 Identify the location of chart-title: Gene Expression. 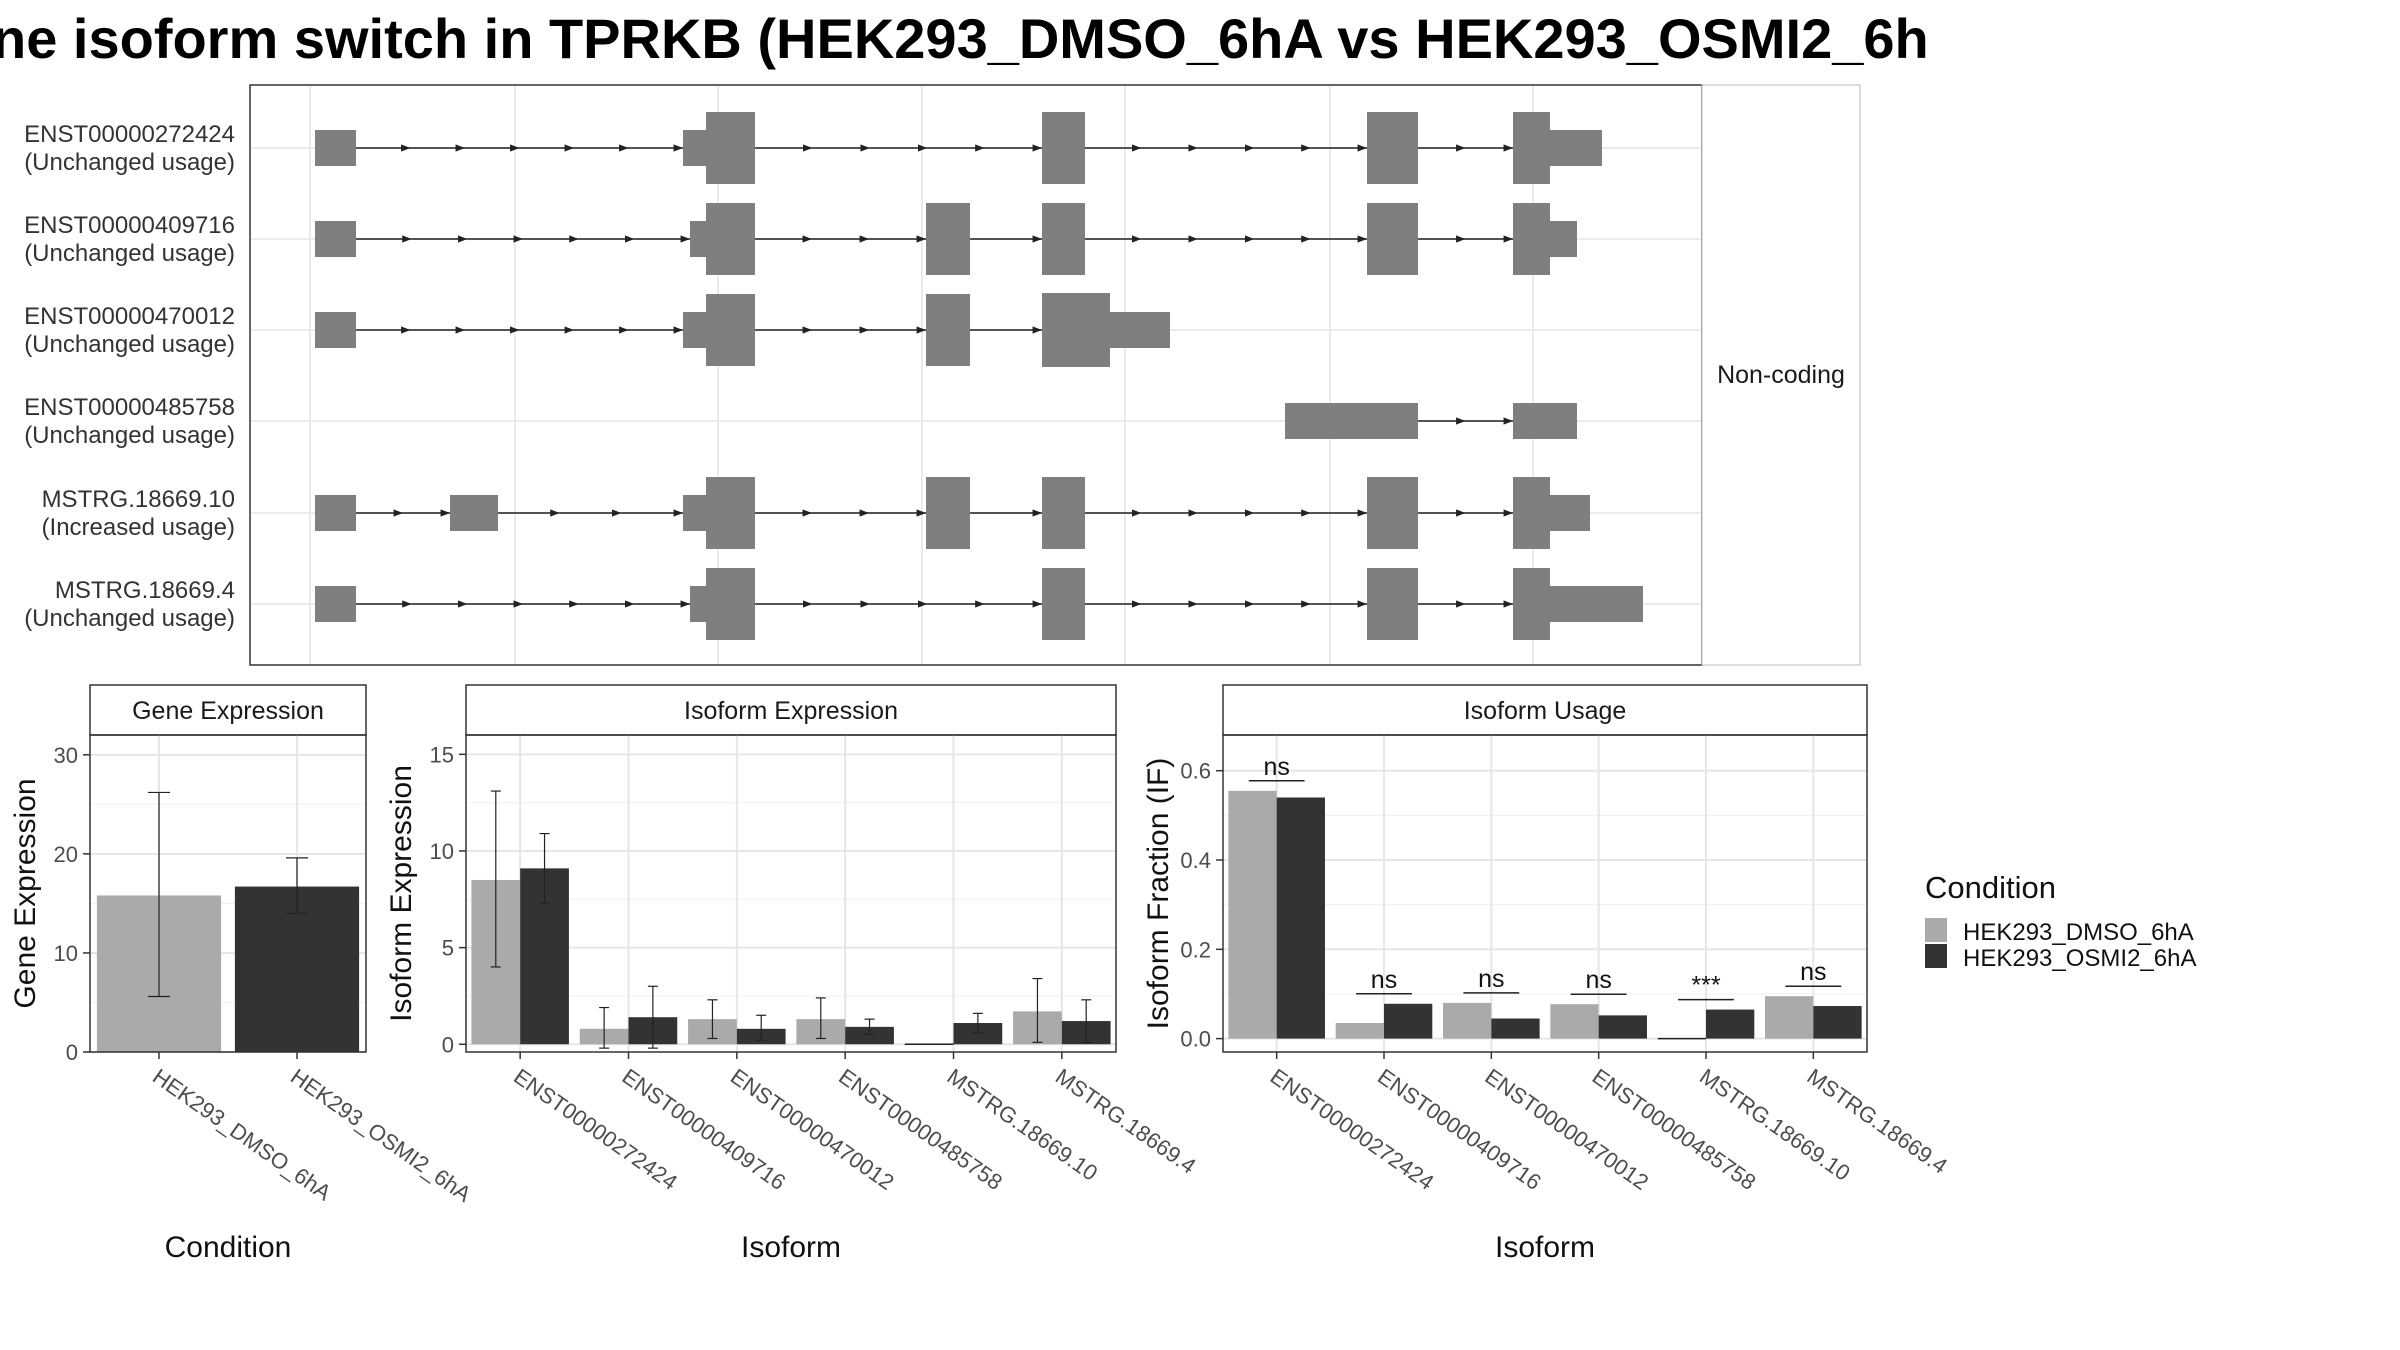
(228, 711).